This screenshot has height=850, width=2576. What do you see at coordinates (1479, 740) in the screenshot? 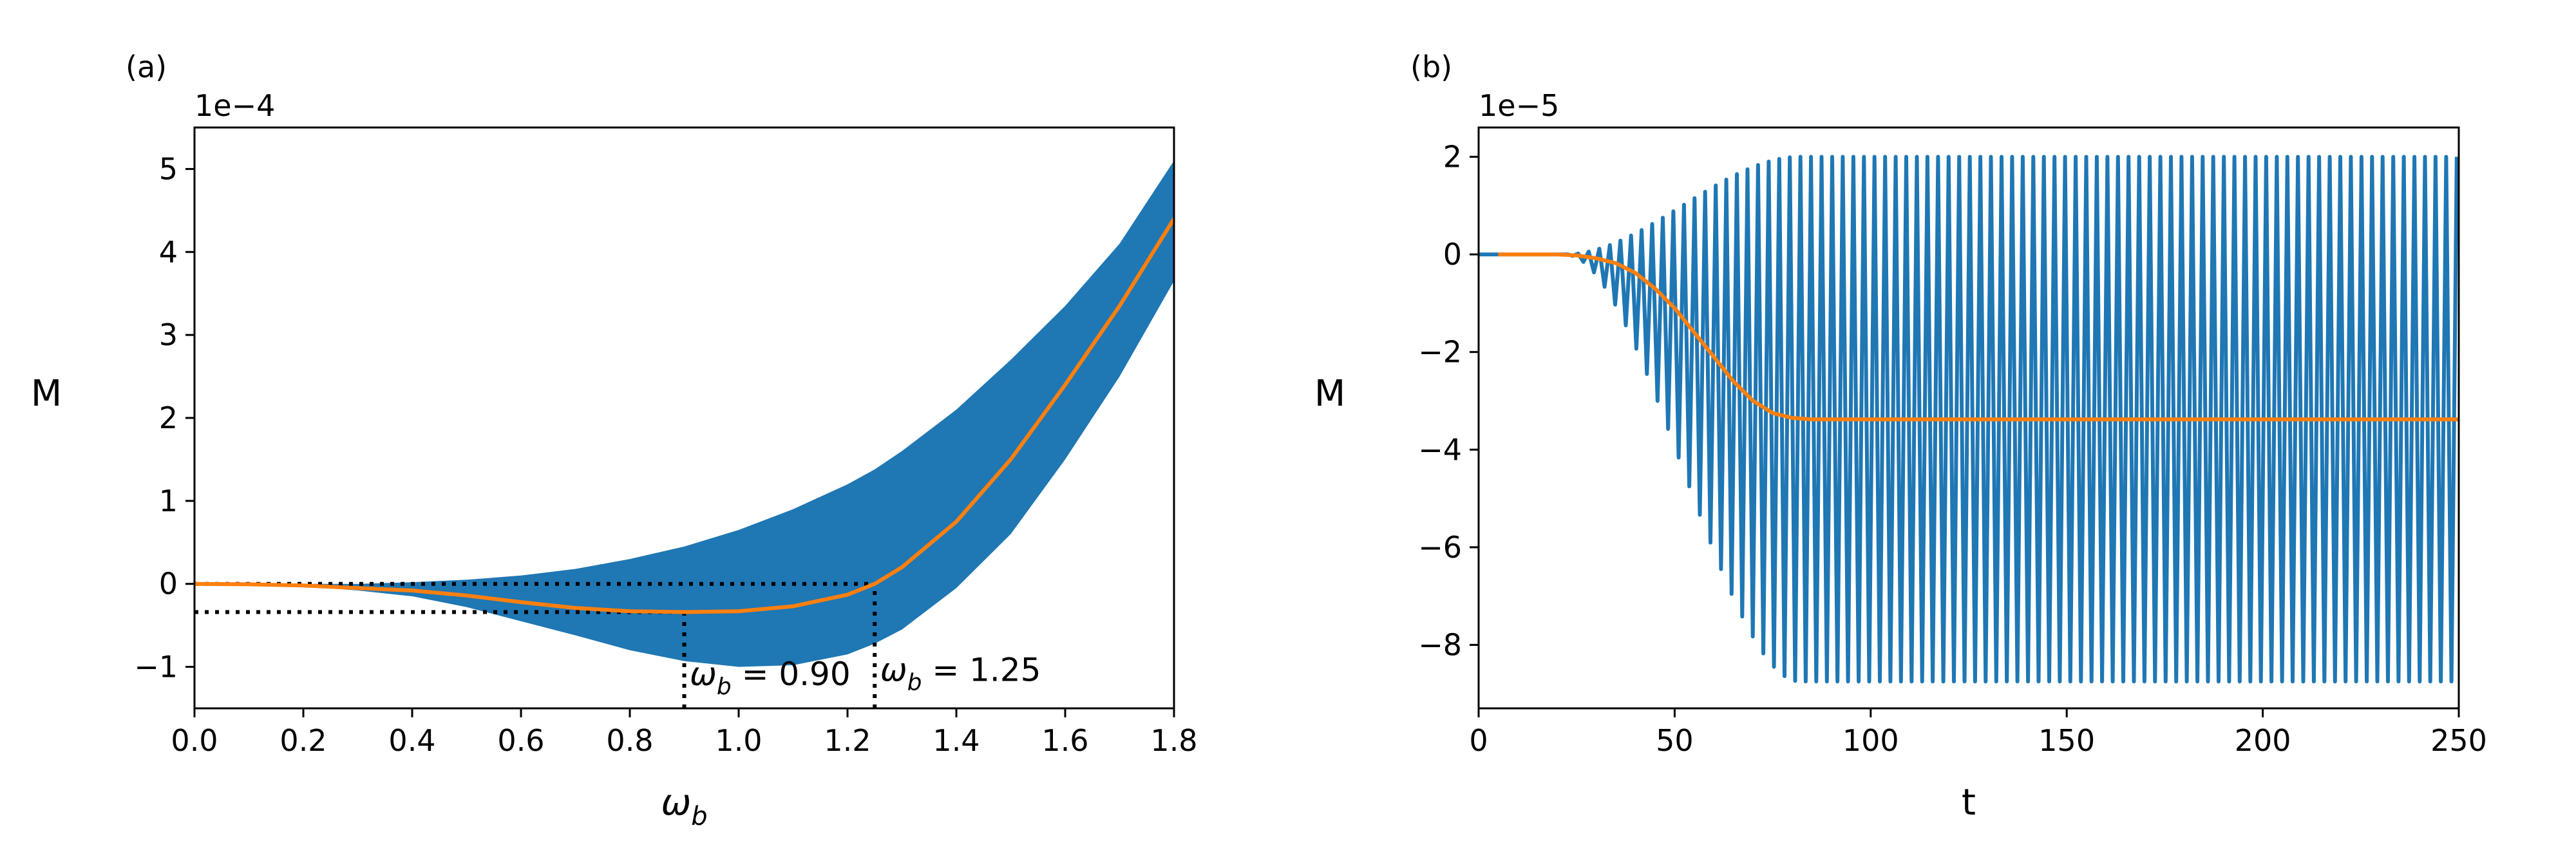
I see `x-tick-label: 0` at bounding box center [1479, 740].